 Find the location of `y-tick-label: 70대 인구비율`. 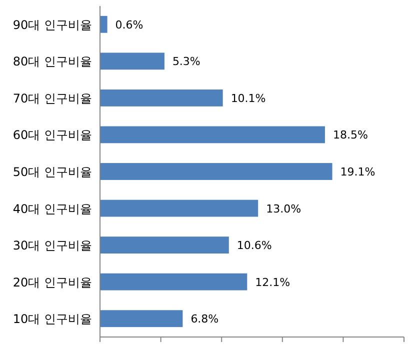

y-tick-label: 70대 인구비율 is located at coordinates (52, 98).